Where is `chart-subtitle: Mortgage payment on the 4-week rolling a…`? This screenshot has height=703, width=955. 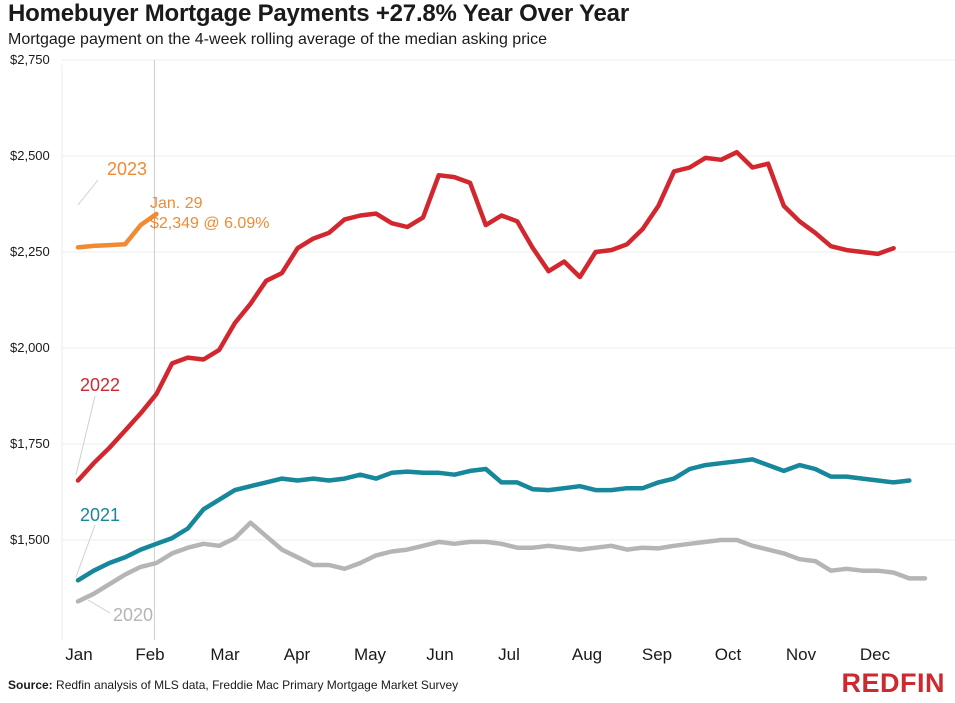
chart-subtitle: Mortgage payment on the 4-week rolling a… is located at coordinates (277, 39).